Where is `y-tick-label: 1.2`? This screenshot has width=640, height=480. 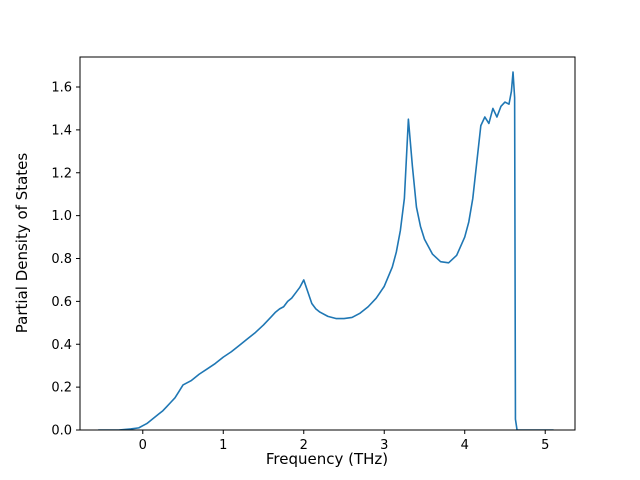 y-tick-label: 1.2 is located at coordinates (61, 173).